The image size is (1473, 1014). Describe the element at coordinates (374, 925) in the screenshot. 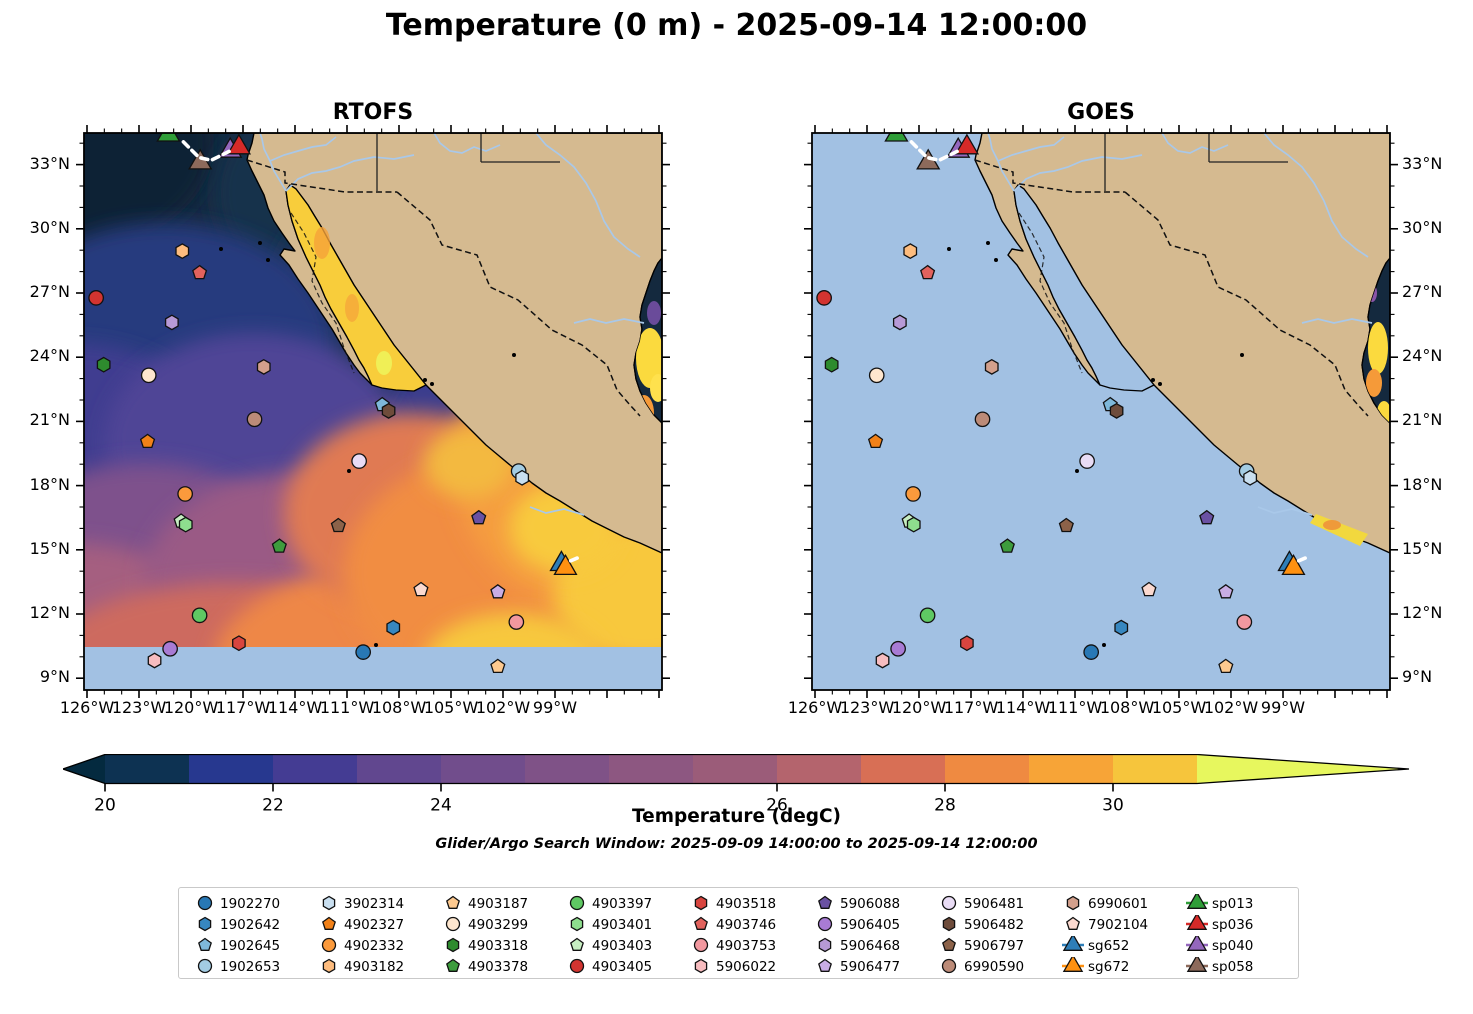

I see `legend-entry-label: 4902327` at that location.